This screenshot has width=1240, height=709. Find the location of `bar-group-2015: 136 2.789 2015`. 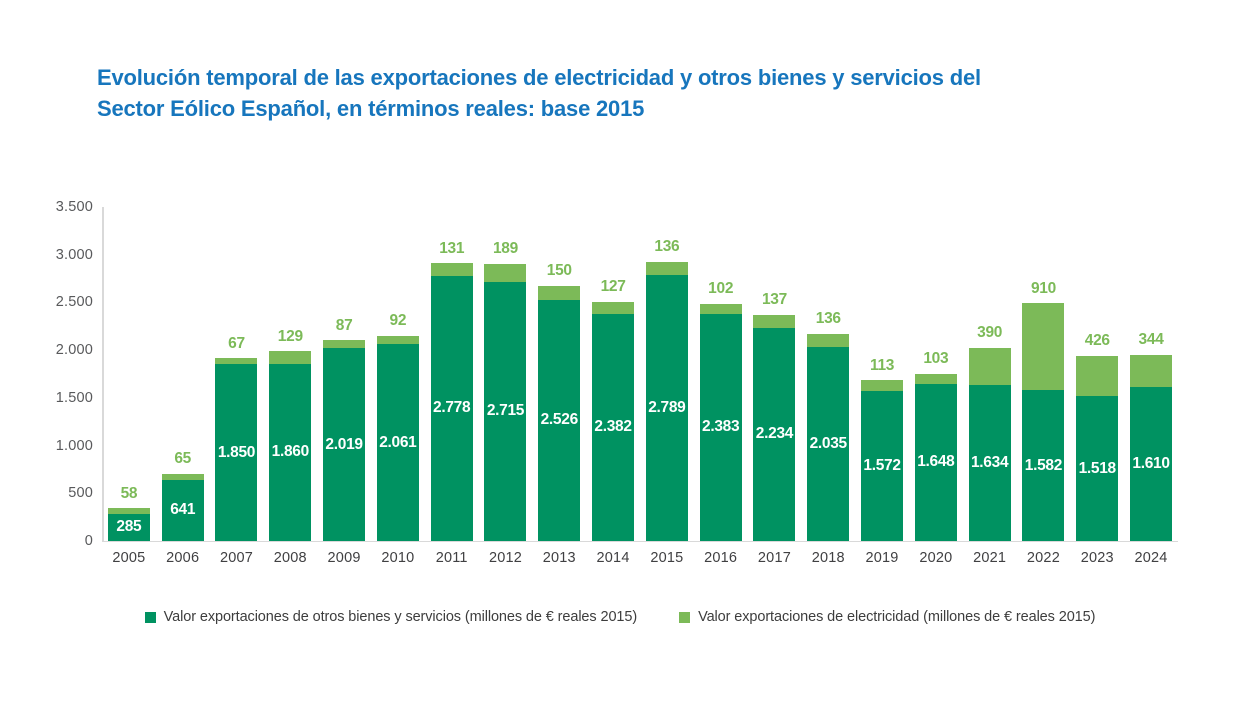

bar-group-2015: 136 2.789 2015 is located at coordinates (667, 386).